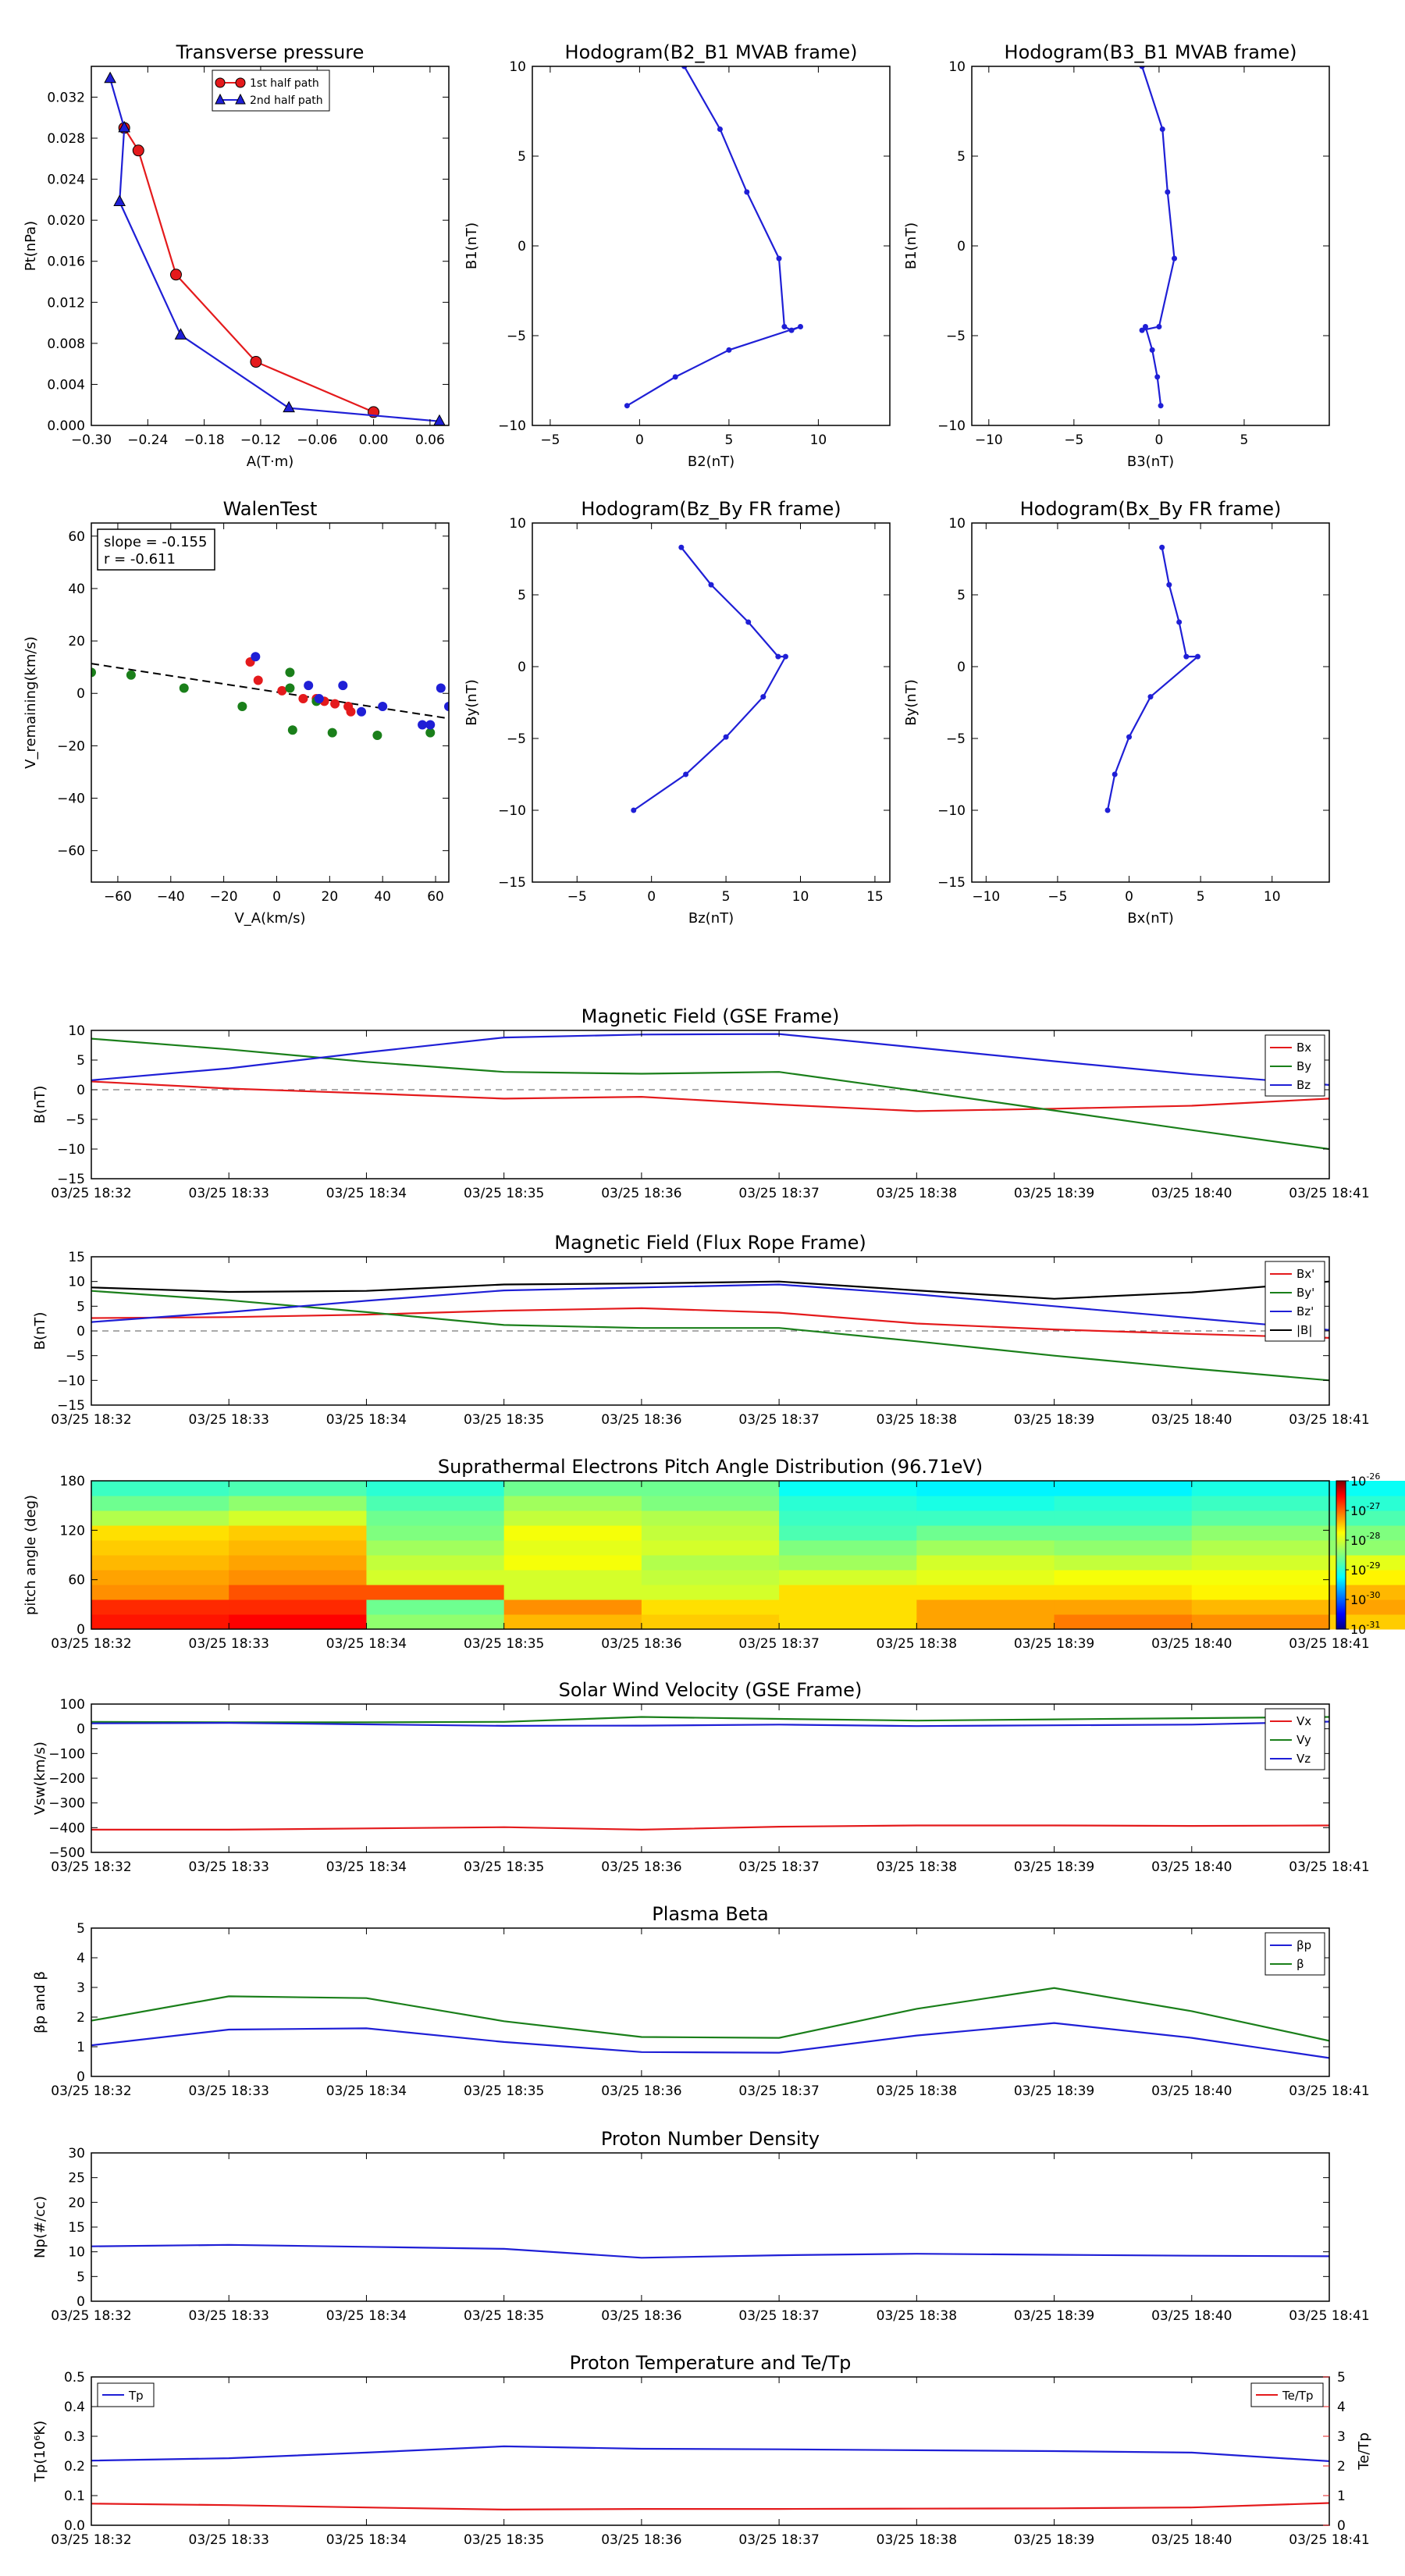 This screenshot has width=1405, height=2576. I want to click on y-tick-label: −500, so click(67, 1853).